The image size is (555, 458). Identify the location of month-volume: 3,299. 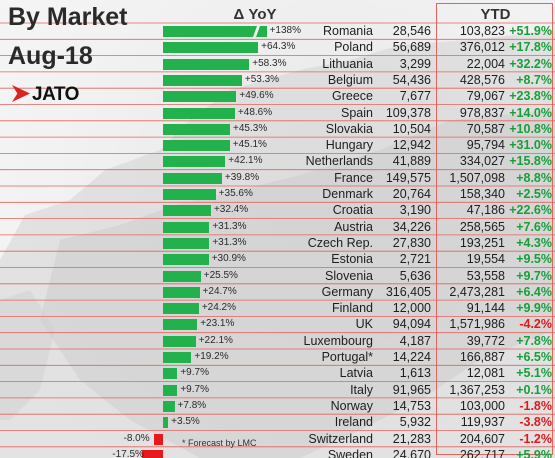
(415, 63).